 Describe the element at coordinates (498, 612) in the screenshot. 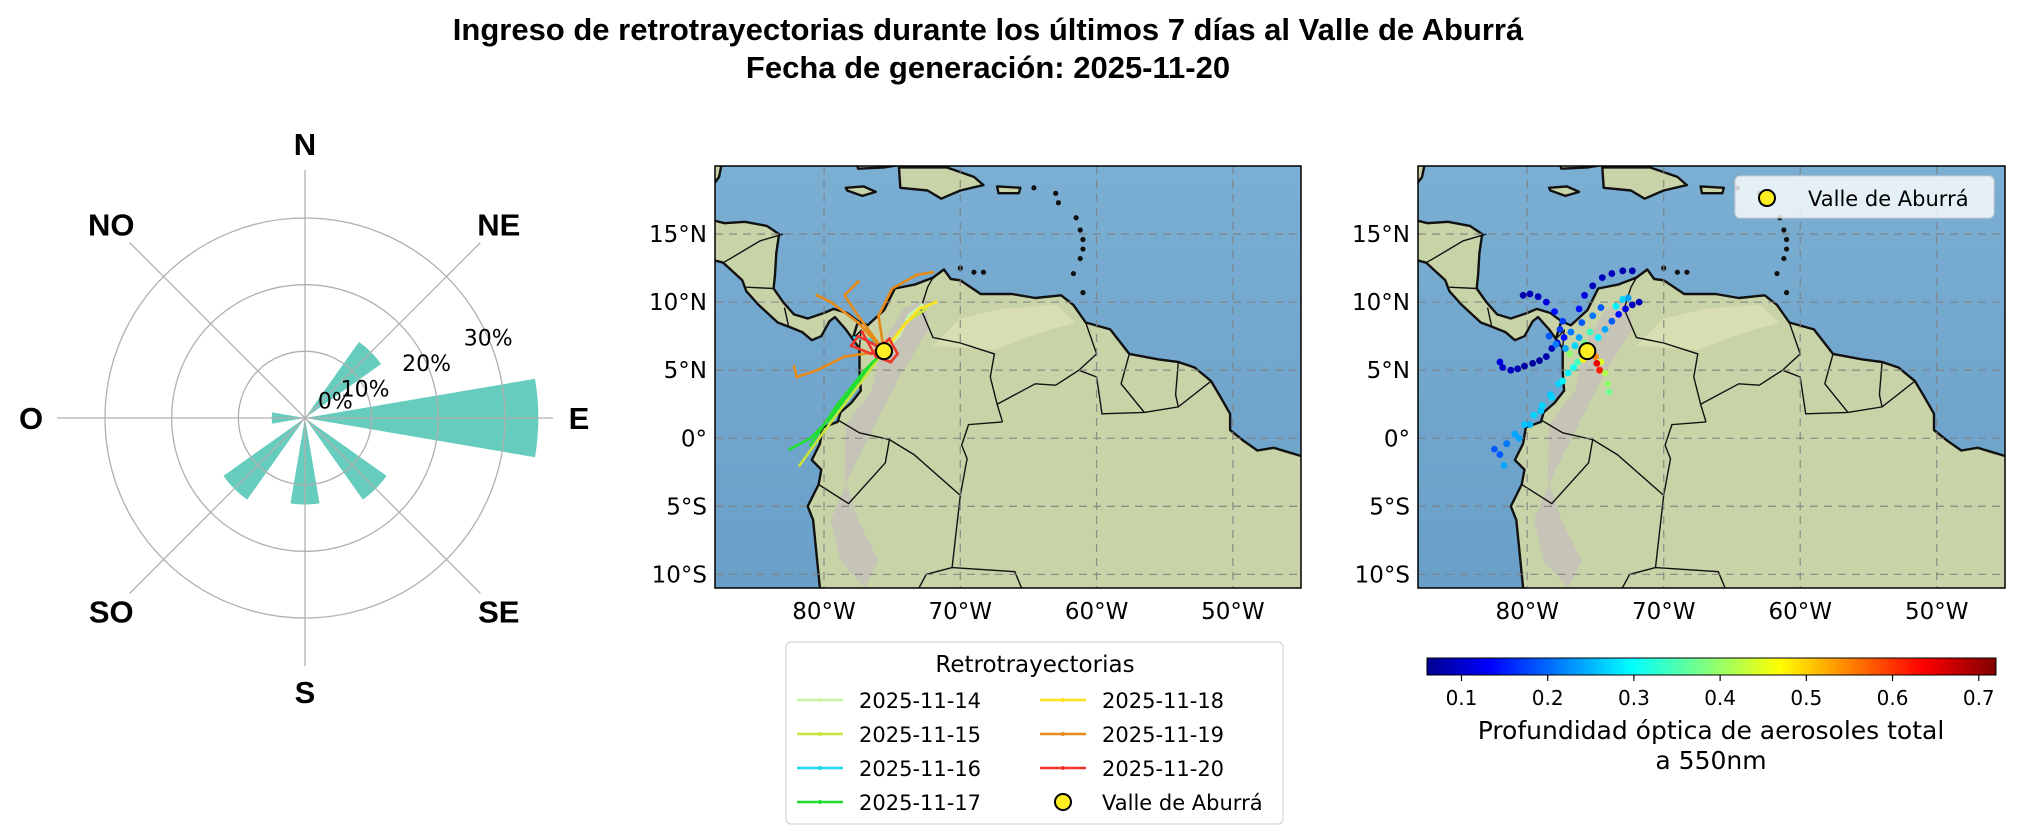

I see `rose-direction-3: SE` at that location.